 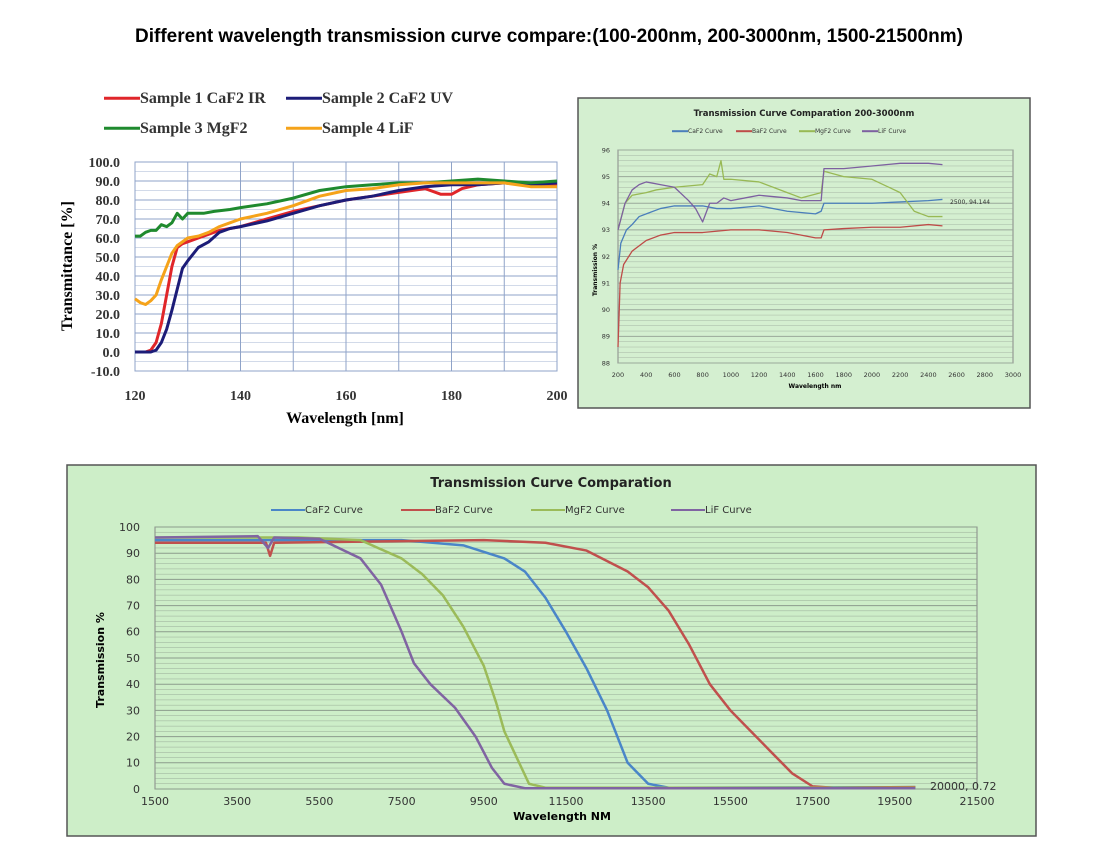 I want to click on x-tick-label: 3000, so click(x=1013, y=375).